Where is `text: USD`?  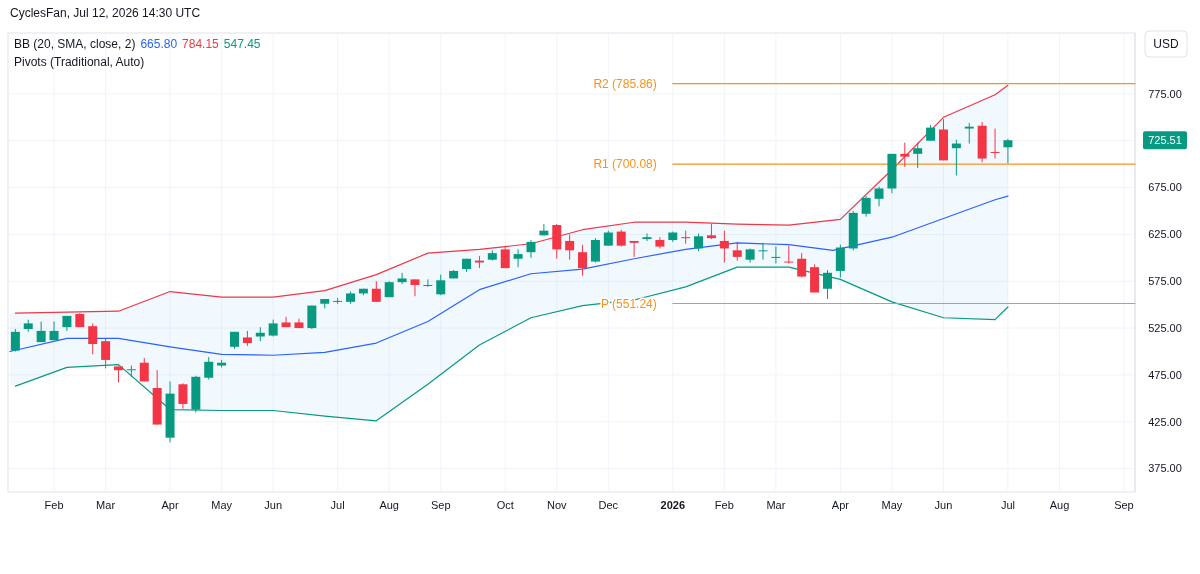
text: USD is located at coordinates (1166, 44).